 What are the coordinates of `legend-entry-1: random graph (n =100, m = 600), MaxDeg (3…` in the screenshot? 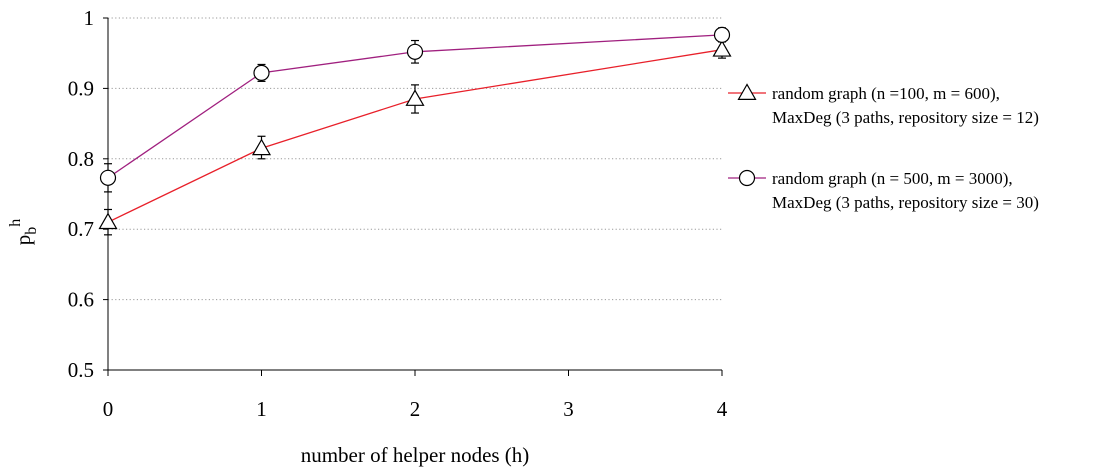 It's located at (883, 105).